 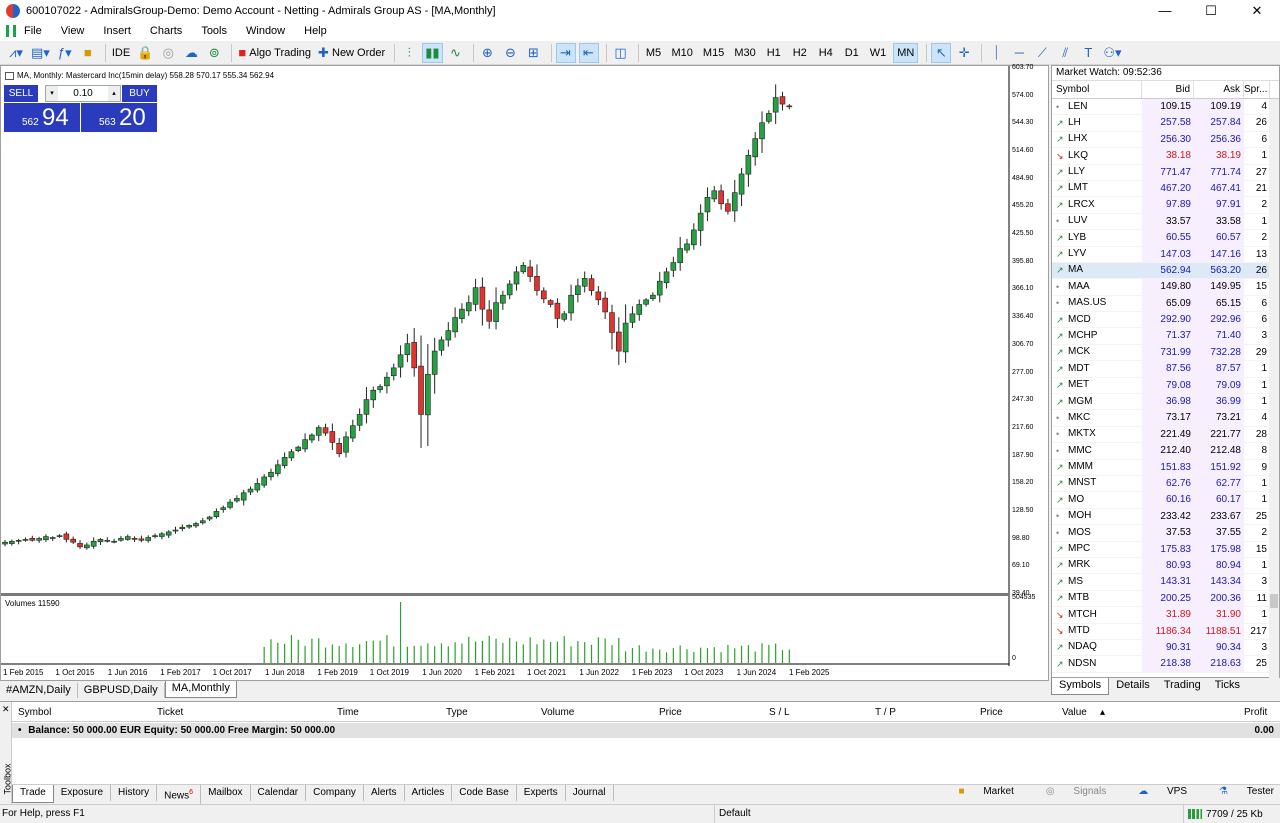 What do you see at coordinates (72, 31) in the screenshot?
I see `menu-view: View` at bounding box center [72, 31].